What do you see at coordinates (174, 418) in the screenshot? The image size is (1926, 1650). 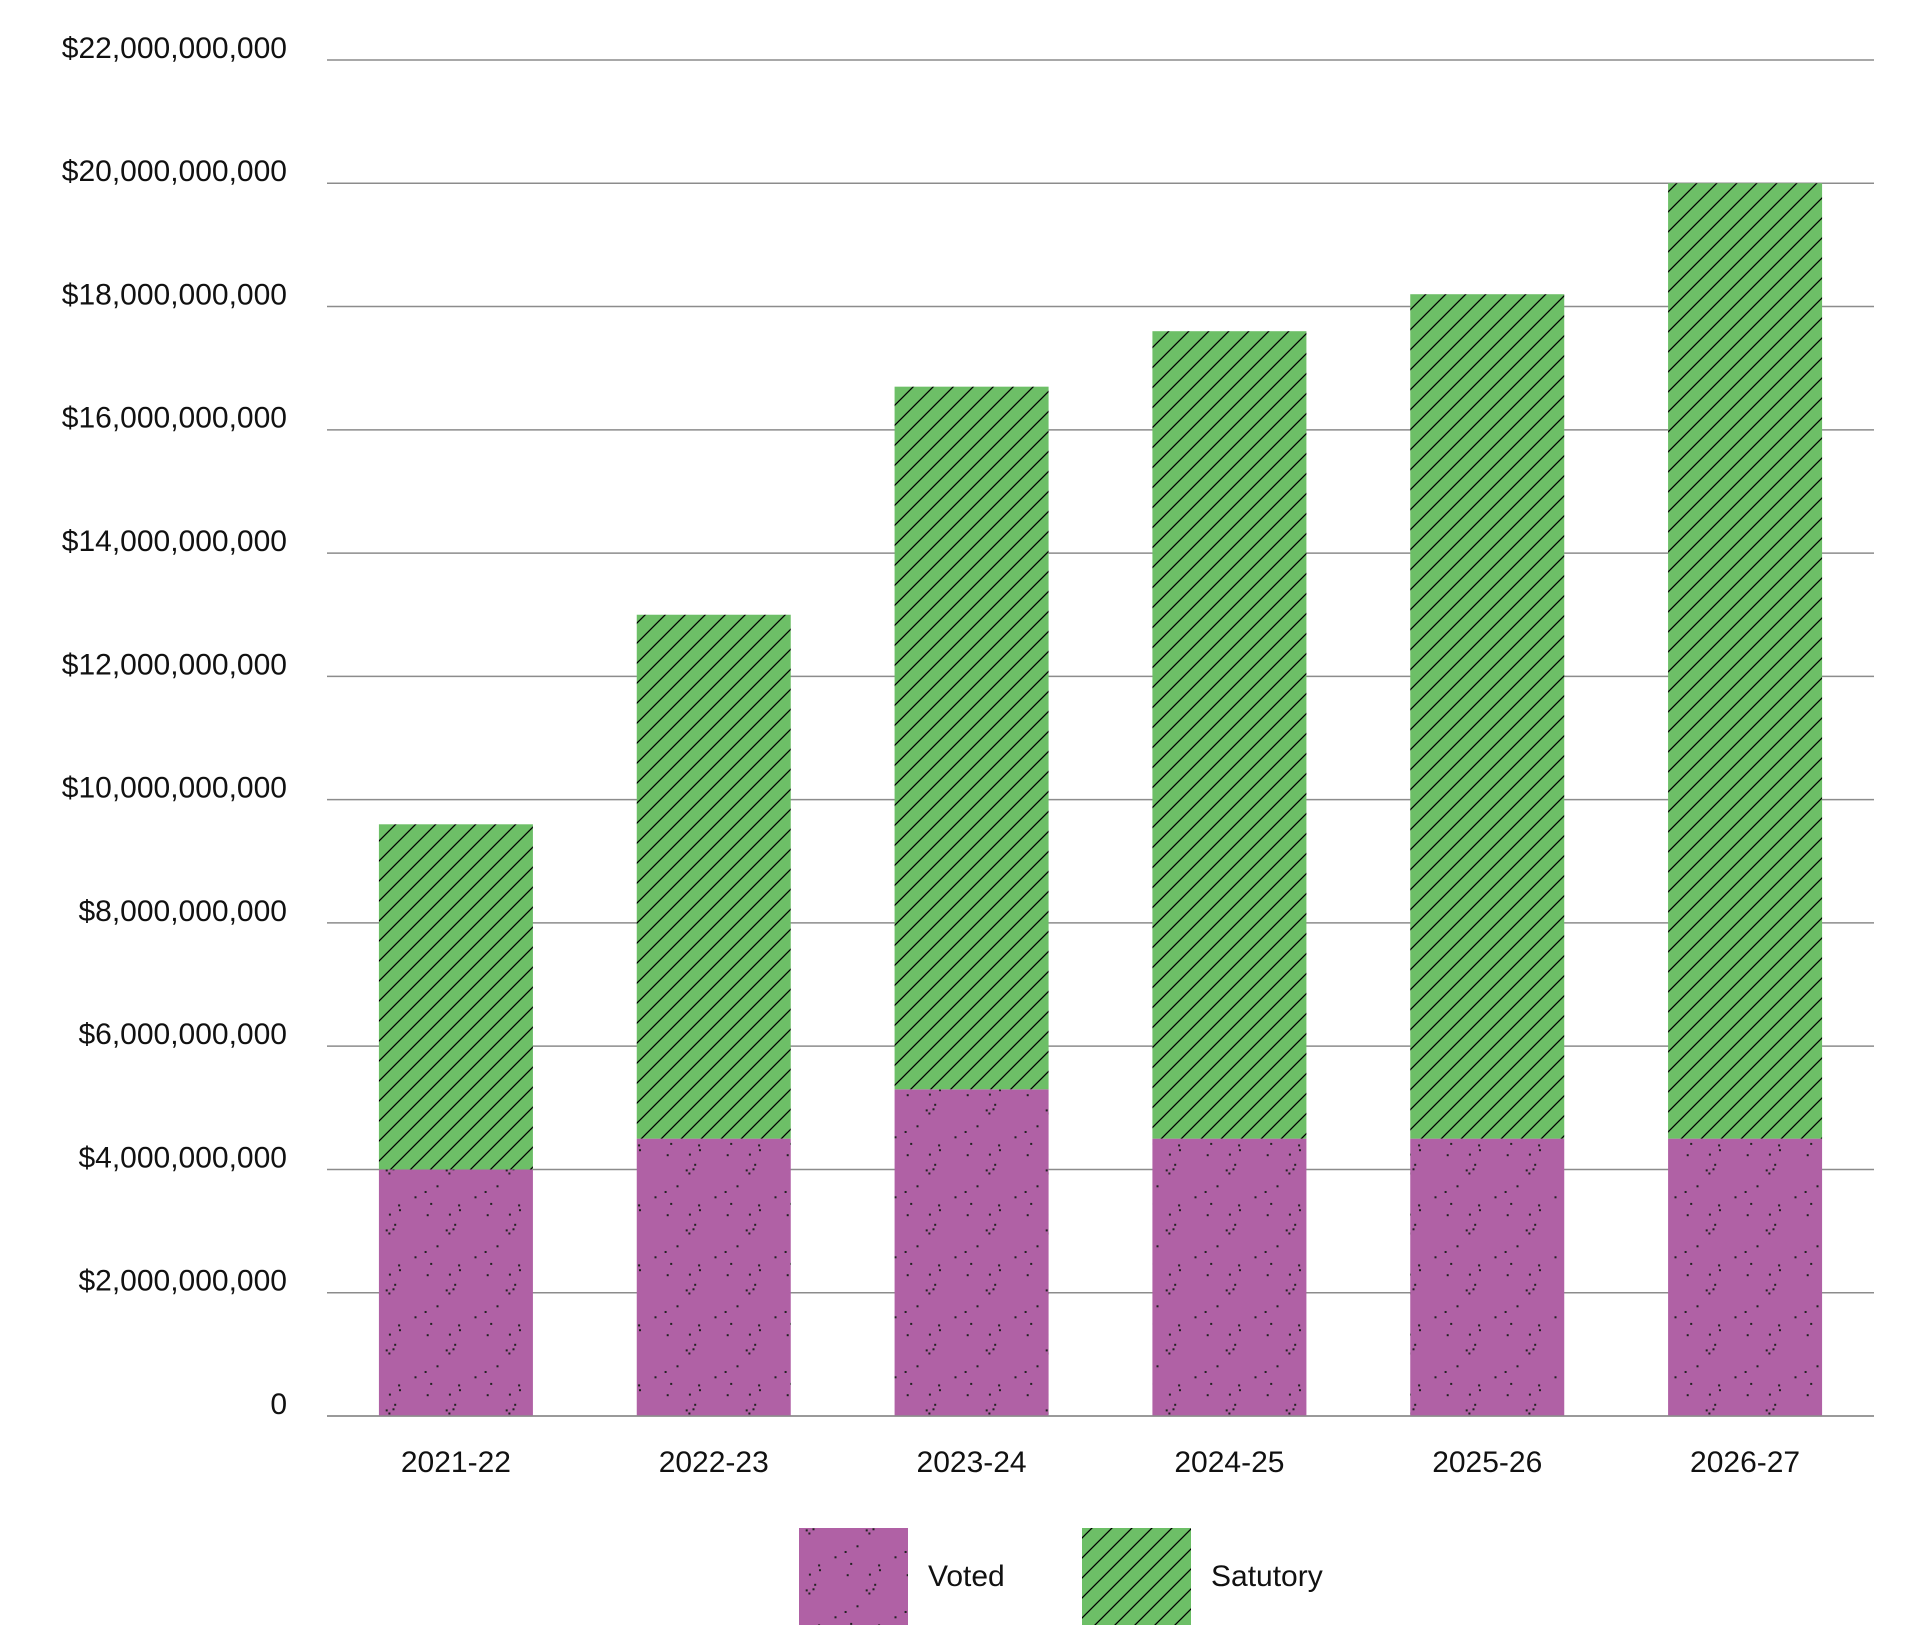 I see `y-tick-label: $16,000,000,000` at bounding box center [174, 418].